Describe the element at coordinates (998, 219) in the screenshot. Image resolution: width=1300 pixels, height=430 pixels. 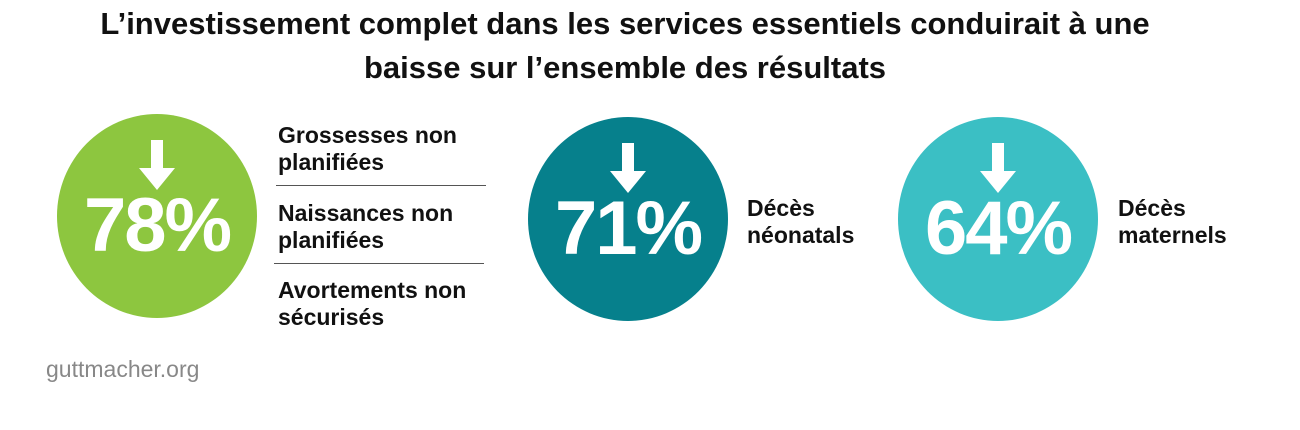
I see `stat-circle-64: 64%` at that location.